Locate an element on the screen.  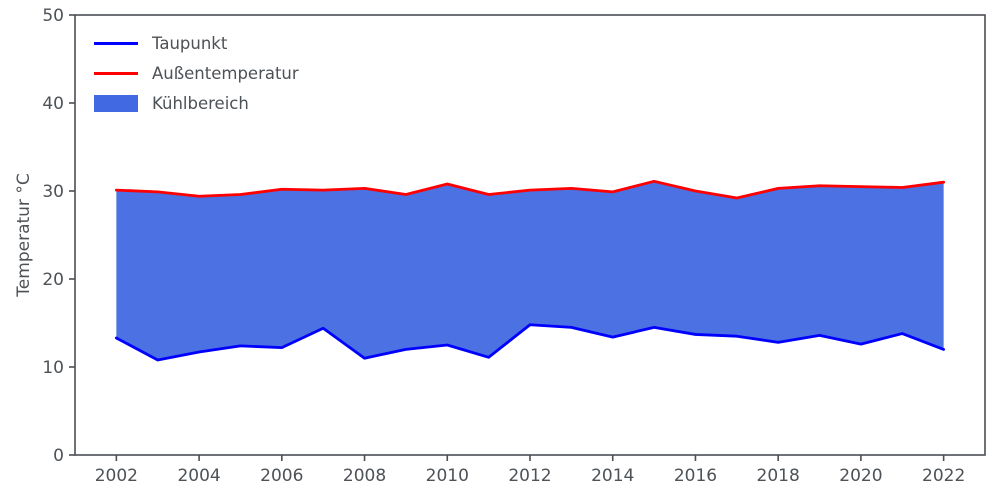
legend: Taupunkt Außentemperatur Kühlbereich is located at coordinates (196, 73).